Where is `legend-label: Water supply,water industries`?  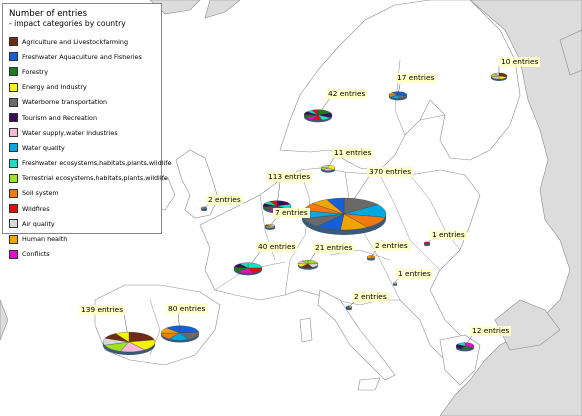 legend-label: Water supply,water industries is located at coordinates (70, 132).